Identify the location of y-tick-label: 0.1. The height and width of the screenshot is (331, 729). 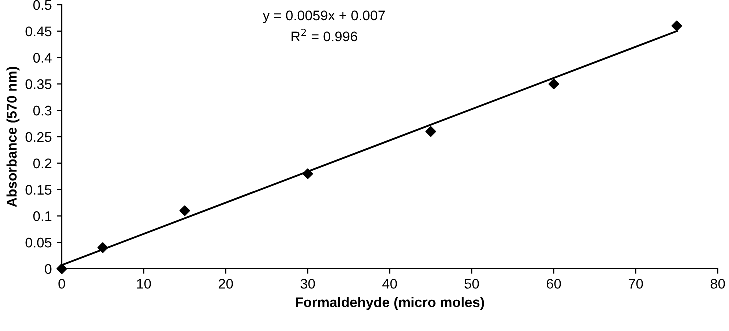
(43, 217).